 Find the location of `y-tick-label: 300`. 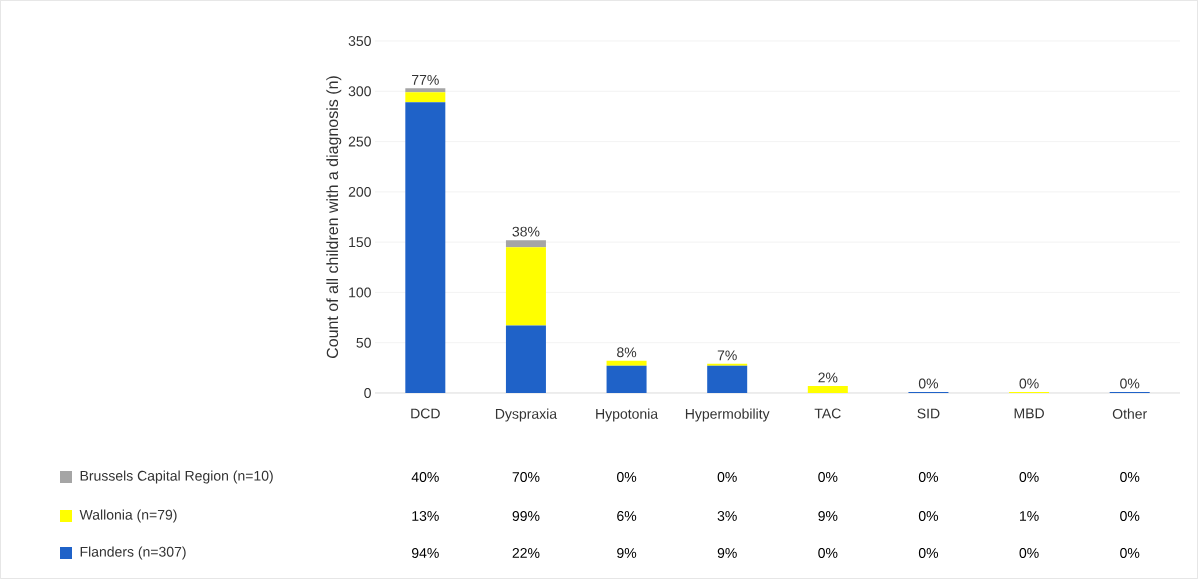

y-tick-label: 300 is located at coordinates (359, 91).